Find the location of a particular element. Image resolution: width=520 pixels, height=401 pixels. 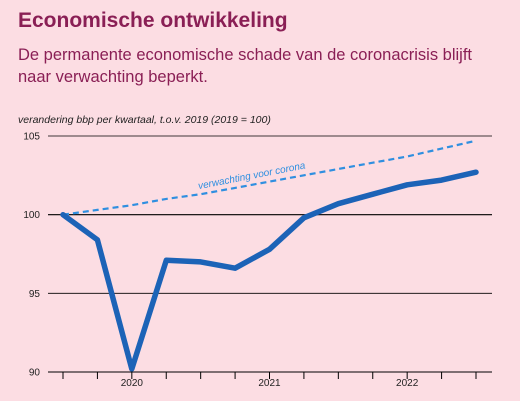

forecast-annotation: verwachting voor corona is located at coordinates (251, 176).